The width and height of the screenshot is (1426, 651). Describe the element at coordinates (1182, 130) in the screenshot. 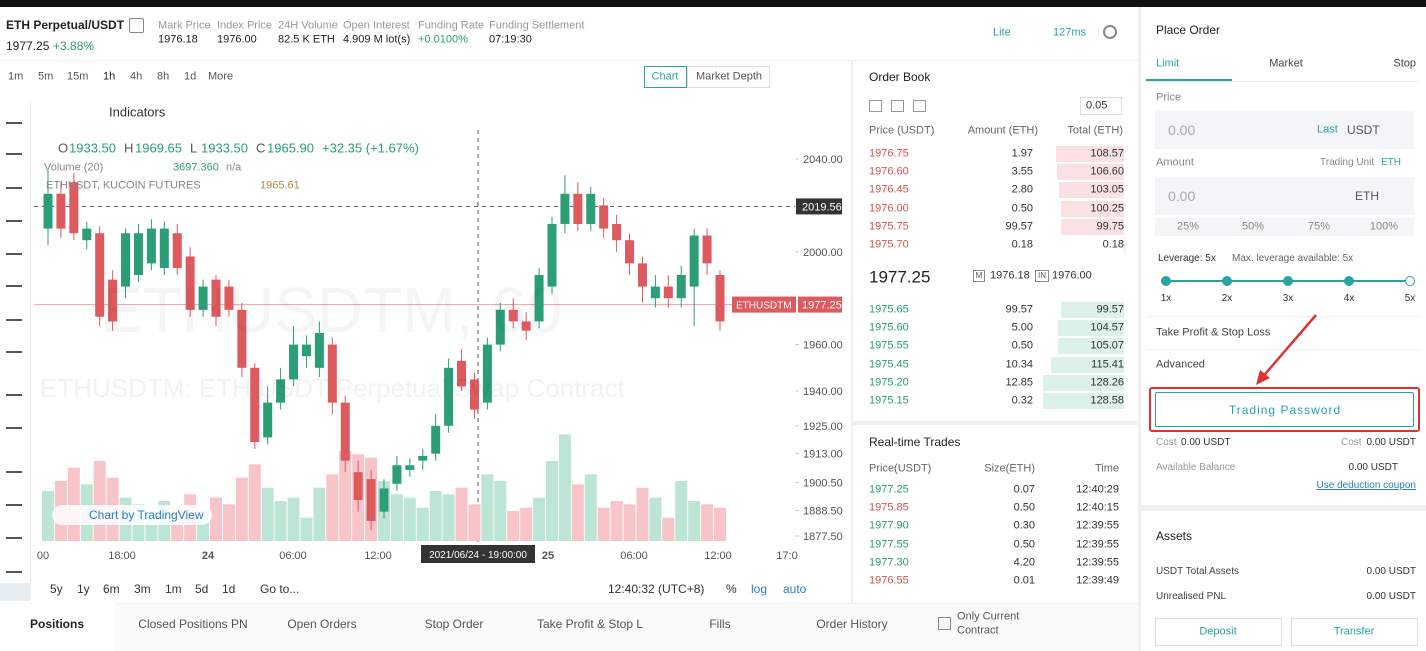

I see `price-input: 0.00` at that location.